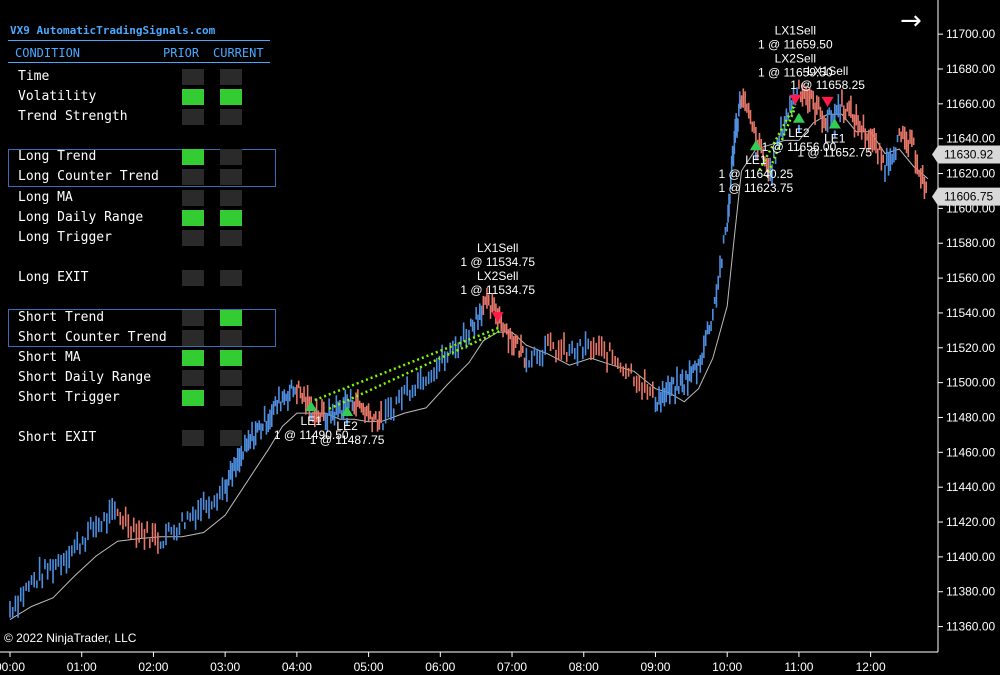  What do you see at coordinates (970, 452) in the screenshot?
I see `y-tick-label: 11460.00` at bounding box center [970, 452].